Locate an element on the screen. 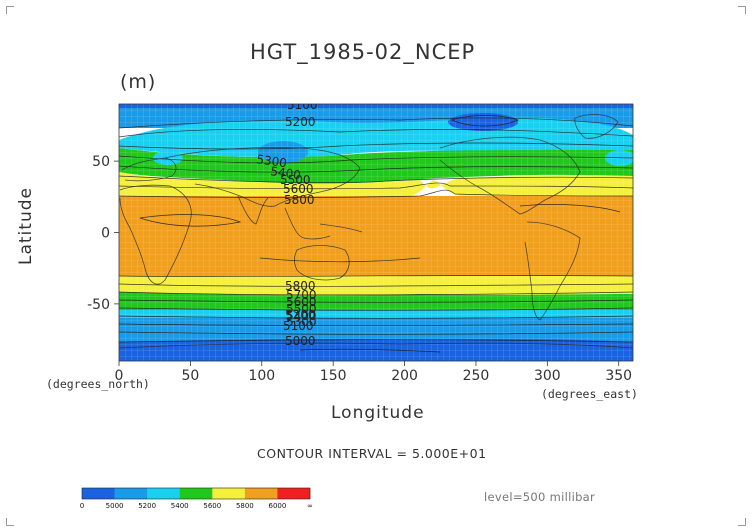 The image size is (752, 532). contour-interval-text: CONTOUR INTERVAL = 5.000E+01 is located at coordinates (372, 453).